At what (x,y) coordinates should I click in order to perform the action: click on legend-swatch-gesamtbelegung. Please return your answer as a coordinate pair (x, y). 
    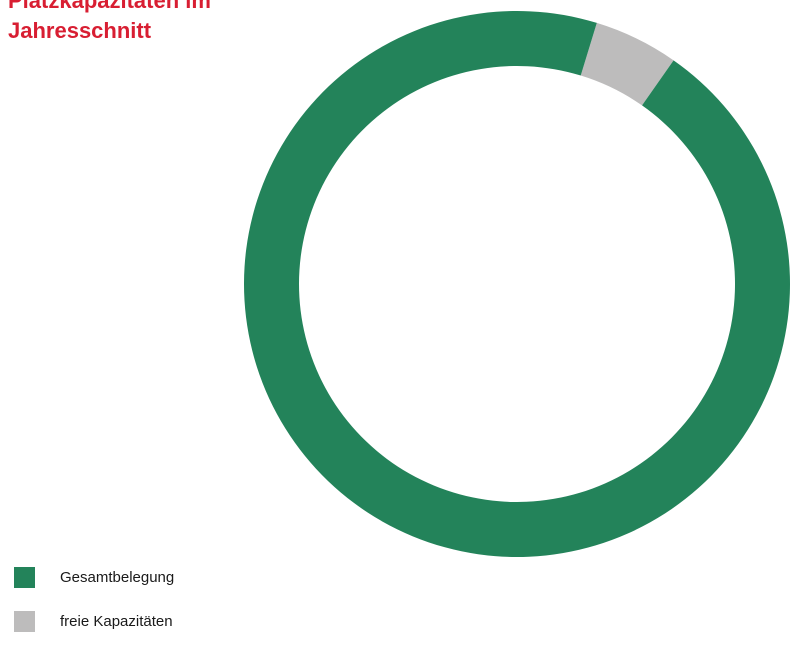
    Looking at the image, I should click on (24, 577).